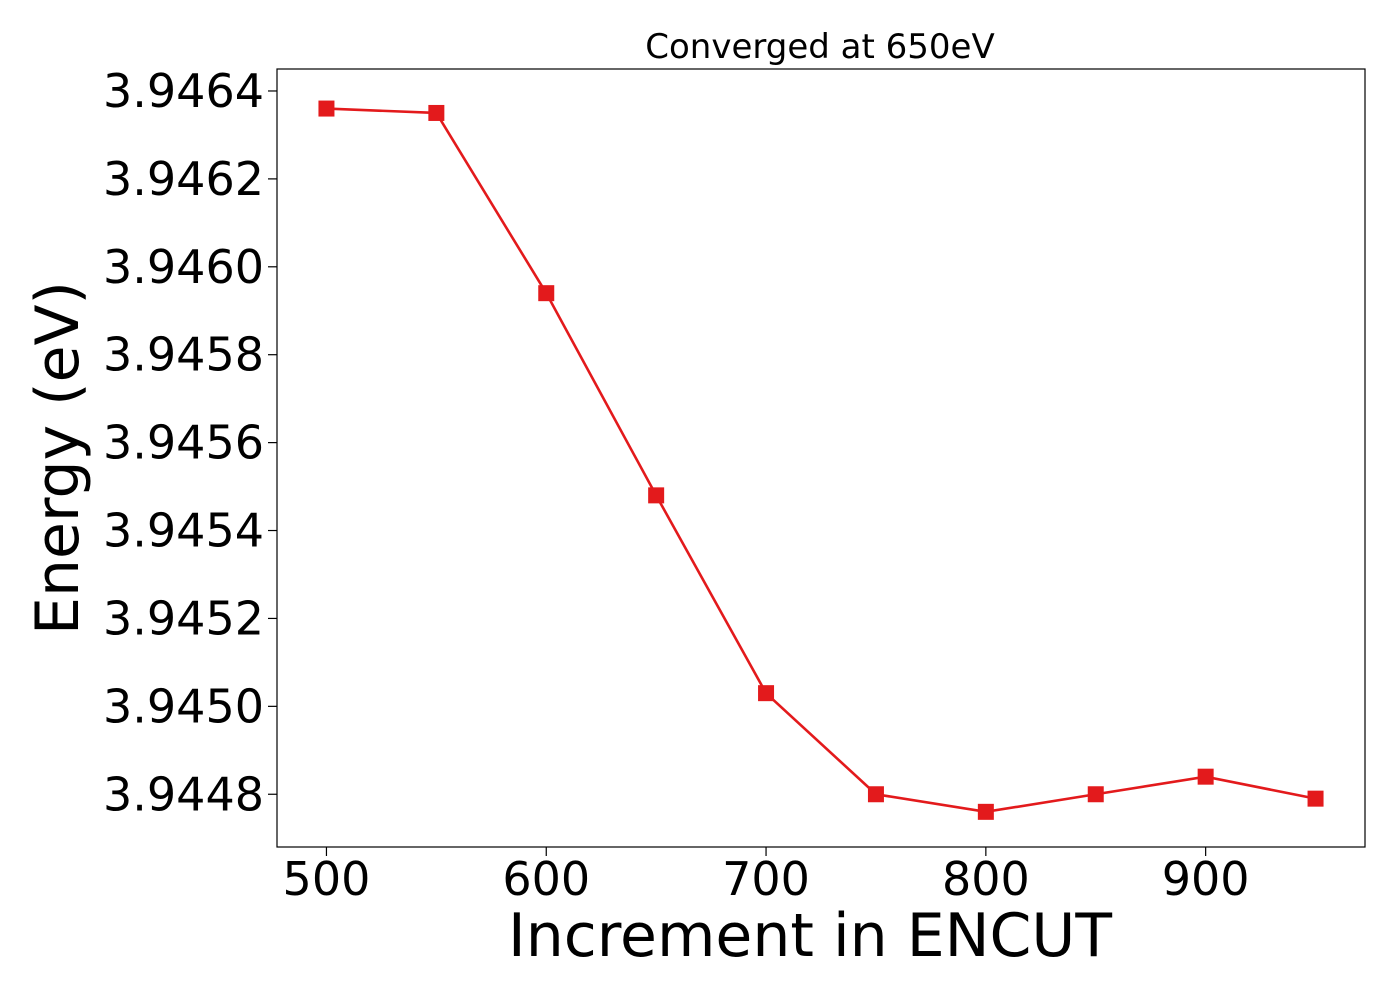  I want to click on y-tick-label: 3.9452, so click(183, 618).